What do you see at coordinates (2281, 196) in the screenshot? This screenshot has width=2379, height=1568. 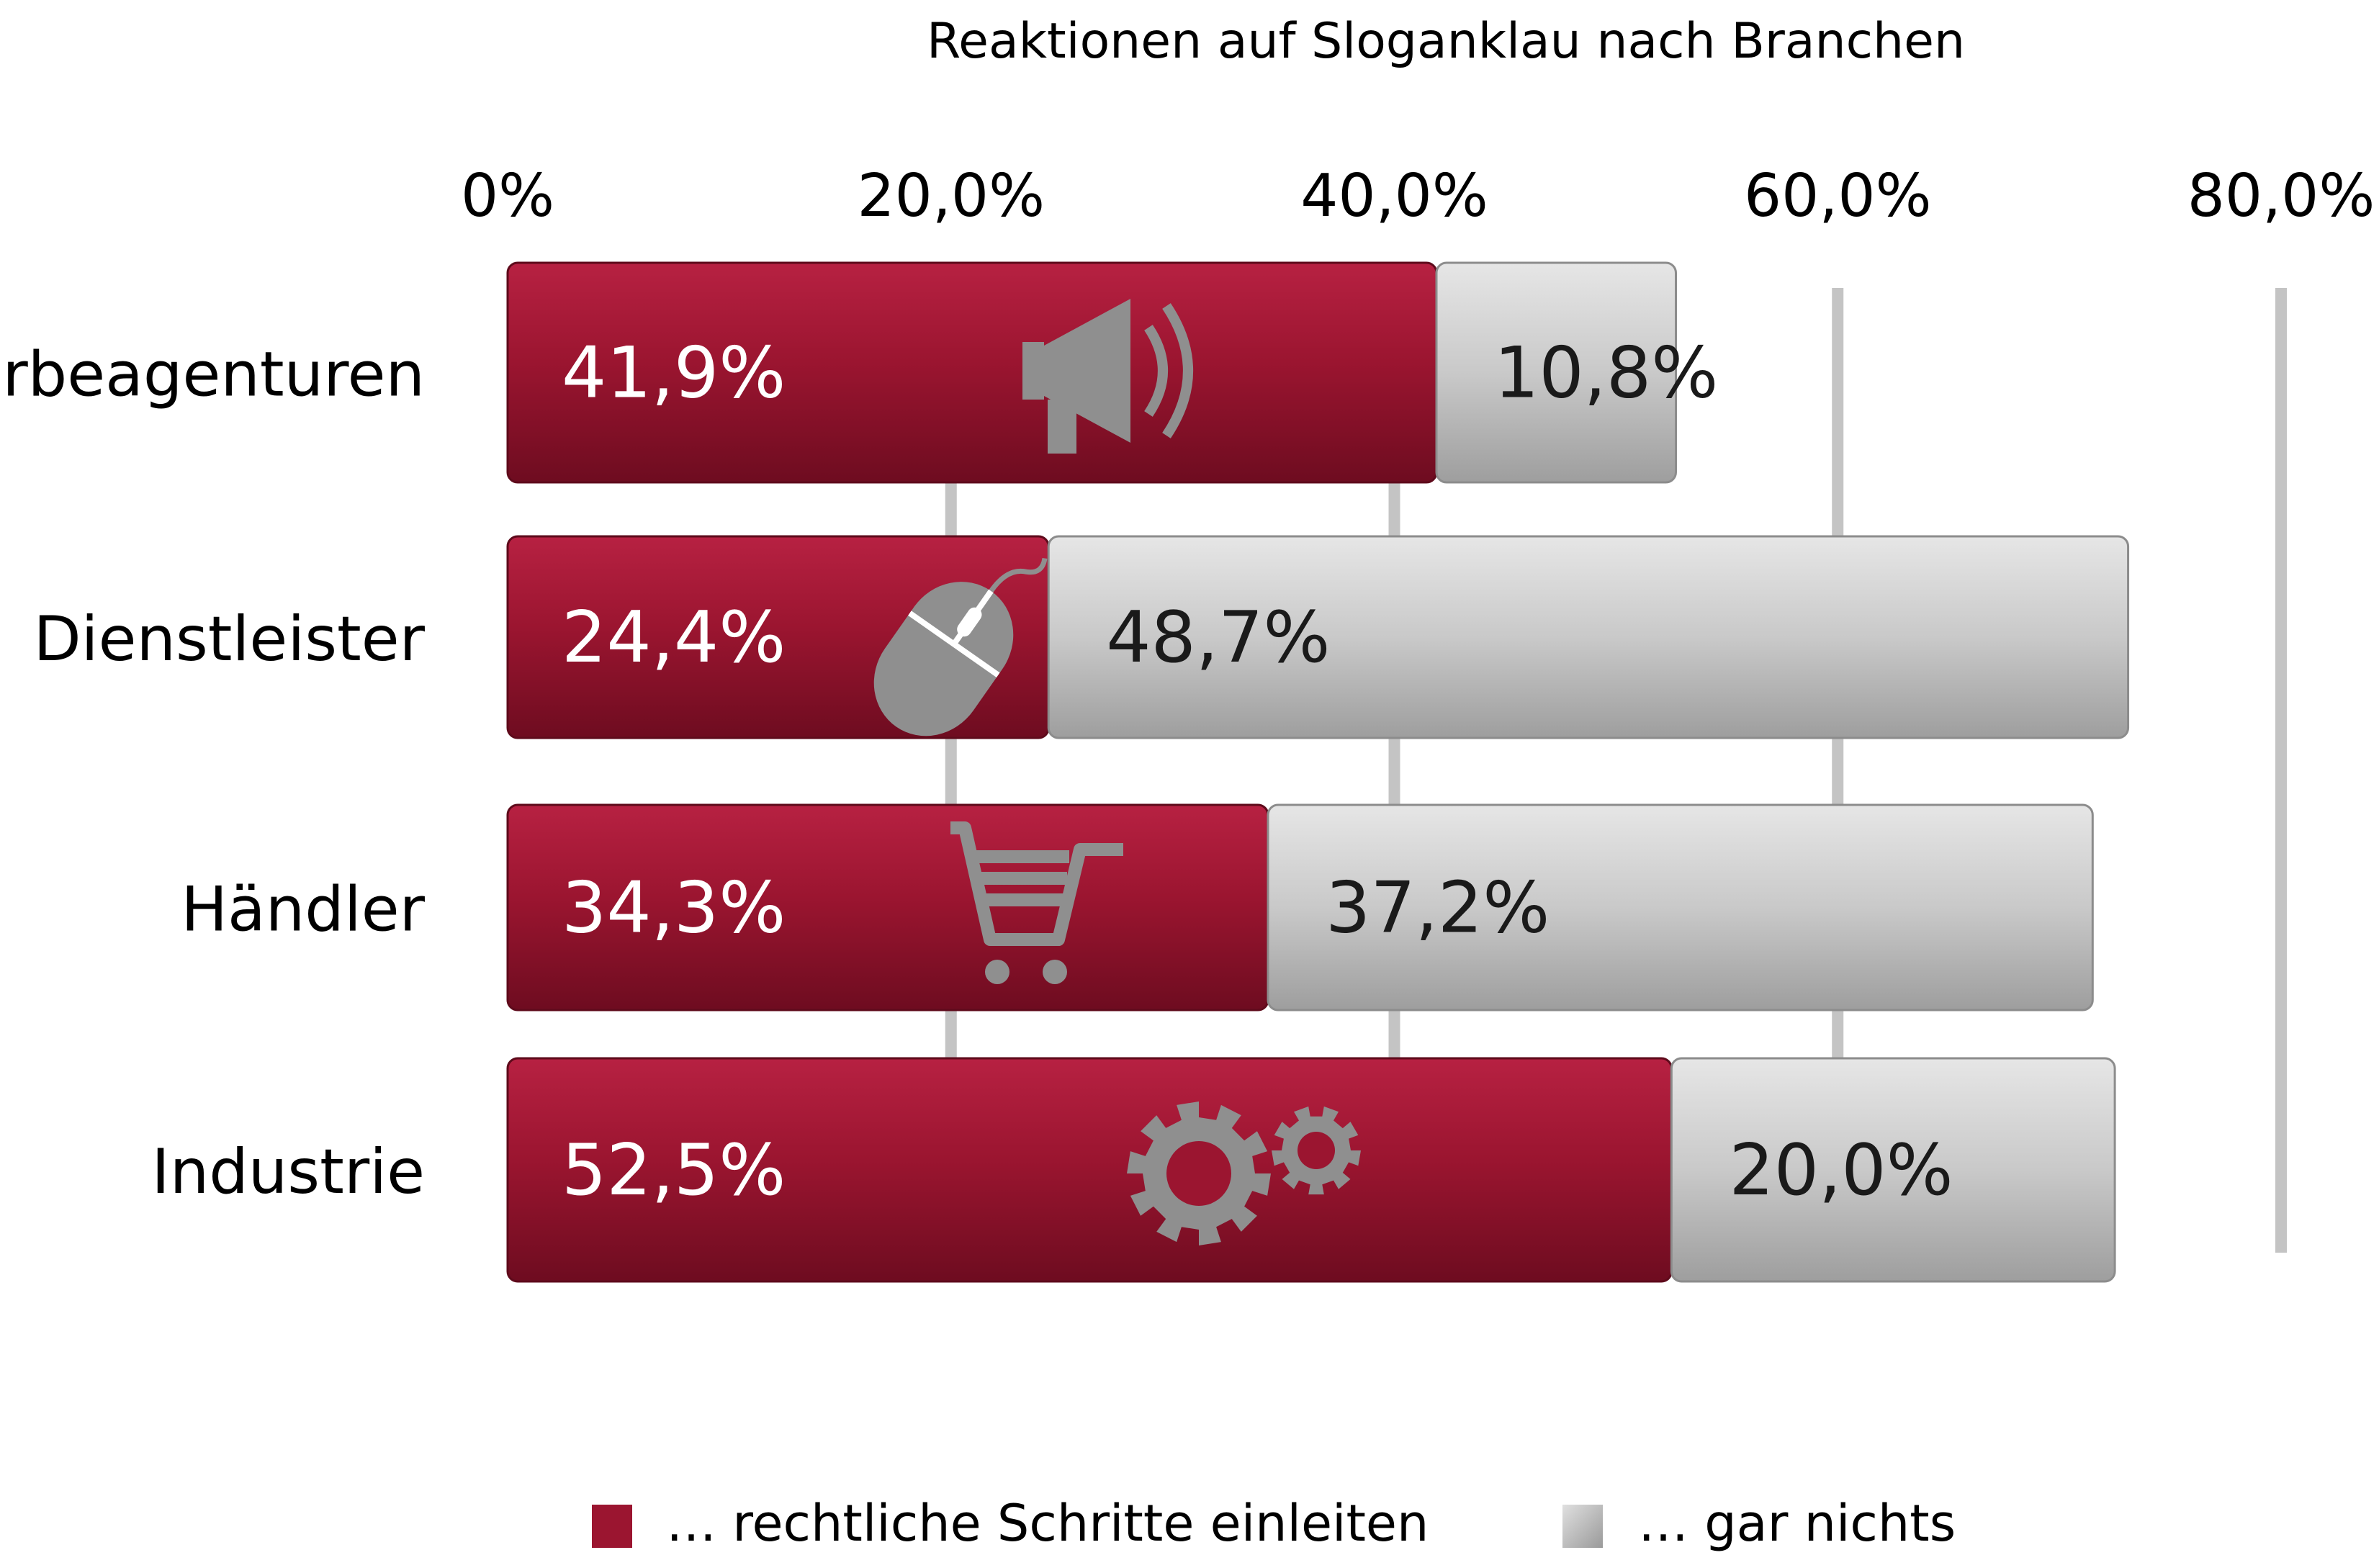 I see `x-tick-label: 80,0%` at bounding box center [2281, 196].